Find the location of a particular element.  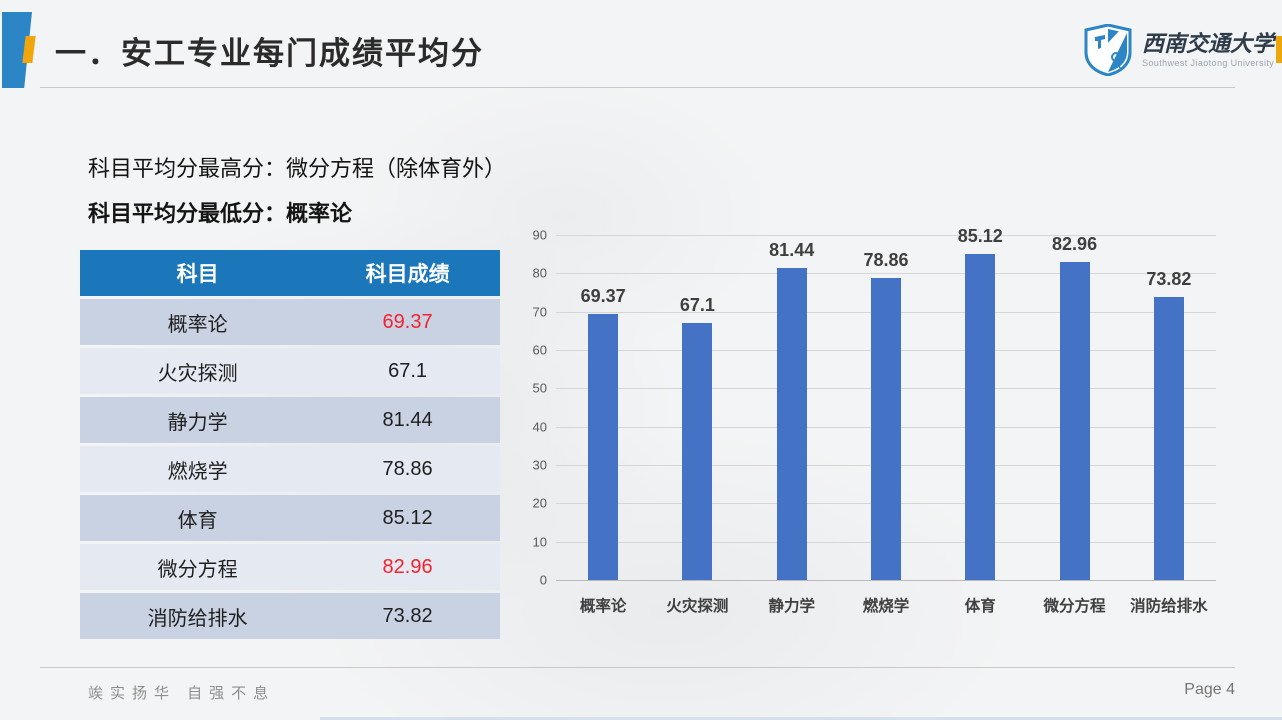

bar-value-label: 67.1 is located at coordinates (697, 304).